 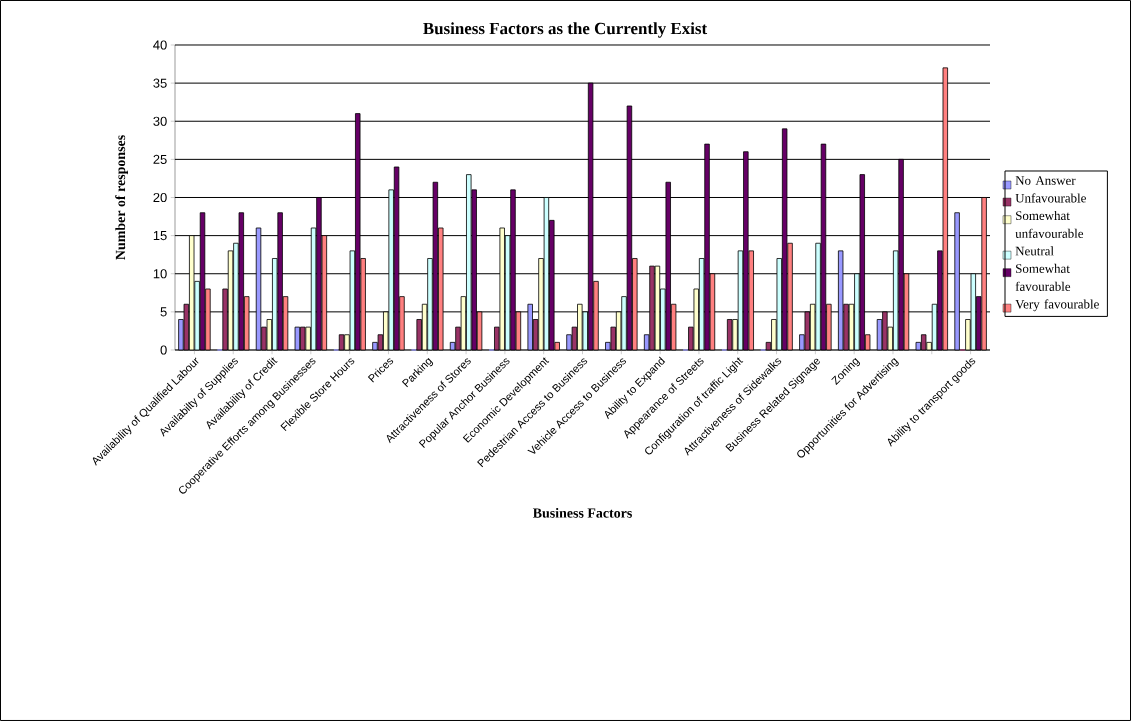 What do you see at coordinates (1045, 180) in the screenshot?
I see `legend-label: No Answer` at bounding box center [1045, 180].